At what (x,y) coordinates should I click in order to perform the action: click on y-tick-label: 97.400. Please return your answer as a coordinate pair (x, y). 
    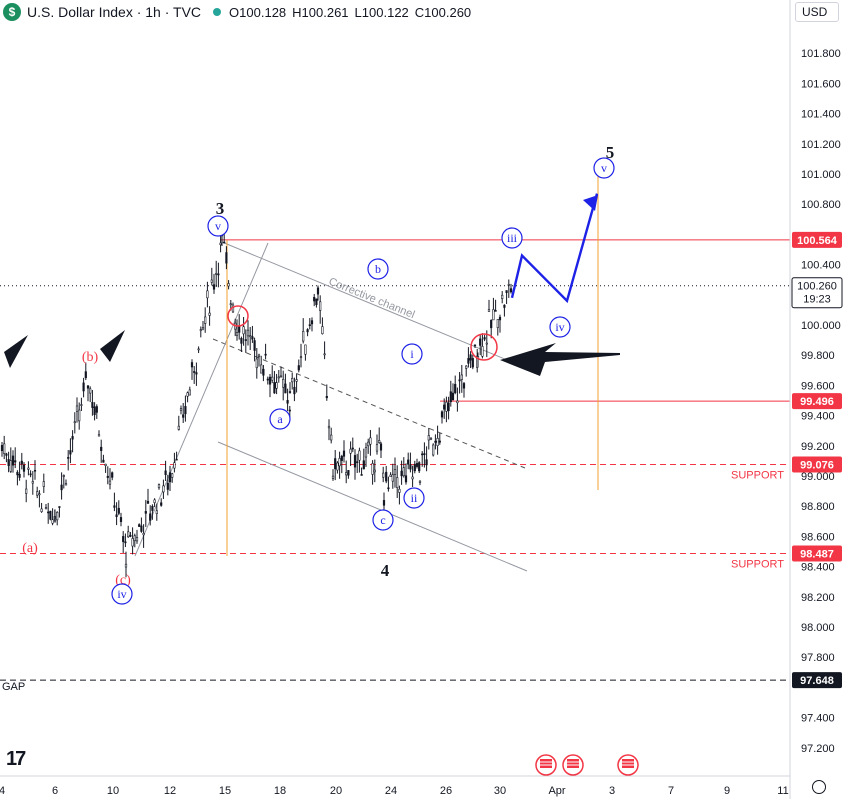
    Looking at the image, I should click on (818, 719).